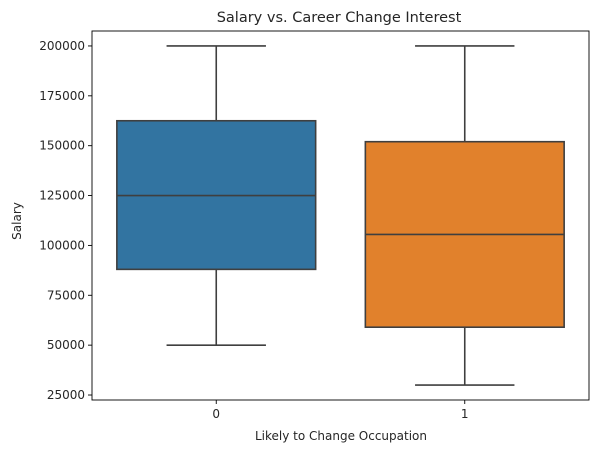  What do you see at coordinates (17, 221) in the screenshot?
I see `y-axis-label: Salary` at bounding box center [17, 221].